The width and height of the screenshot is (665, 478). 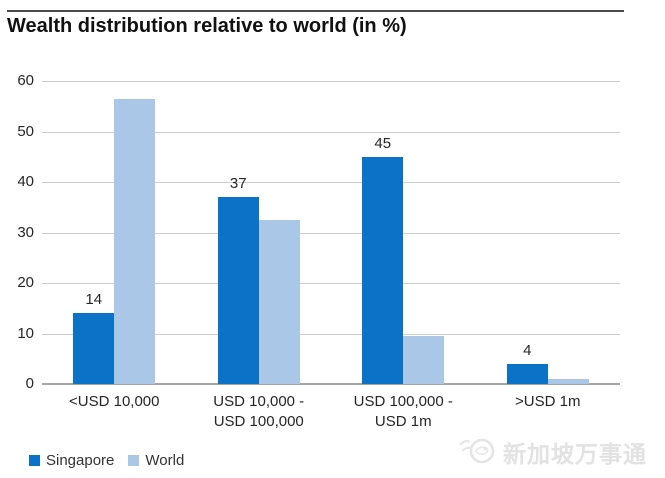 What do you see at coordinates (315, 11) in the screenshot?
I see `title-rule` at bounding box center [315, 11].